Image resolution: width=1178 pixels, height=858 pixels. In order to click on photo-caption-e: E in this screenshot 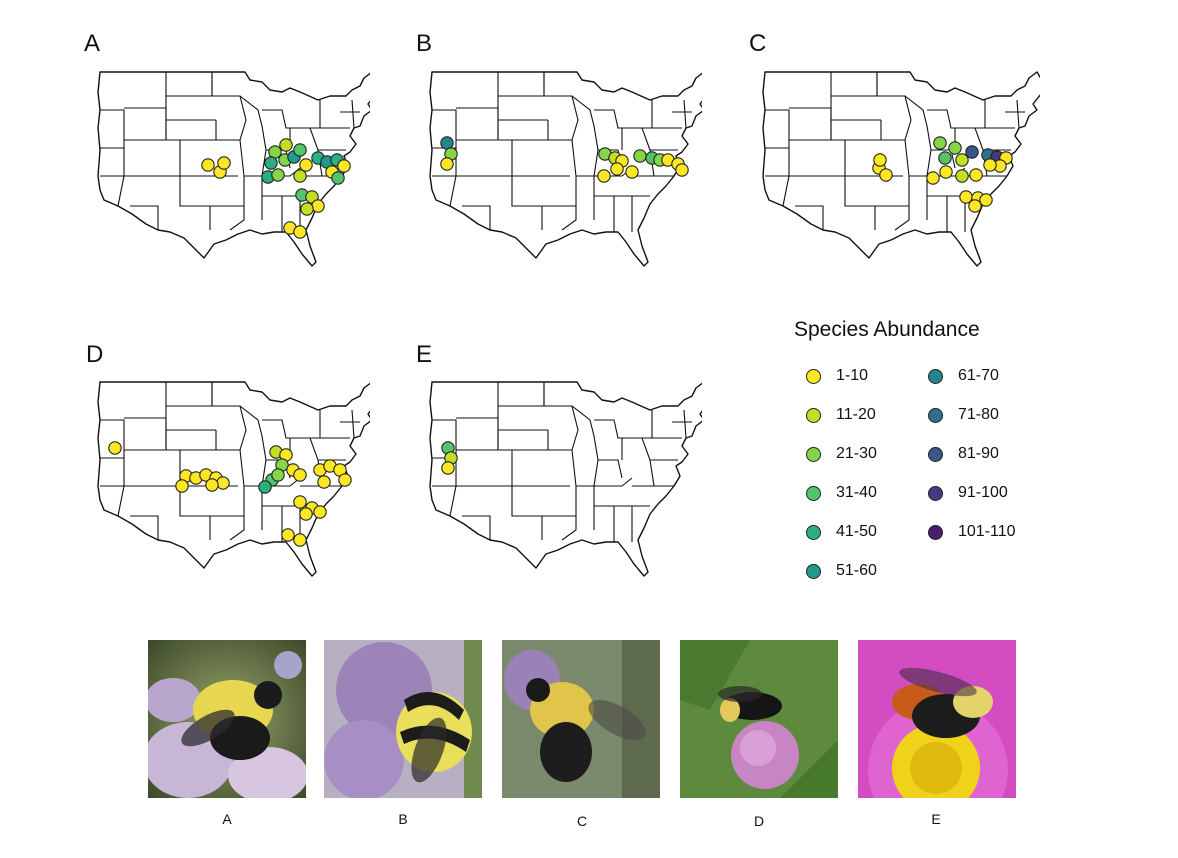, I will do `click(936, 819)`.